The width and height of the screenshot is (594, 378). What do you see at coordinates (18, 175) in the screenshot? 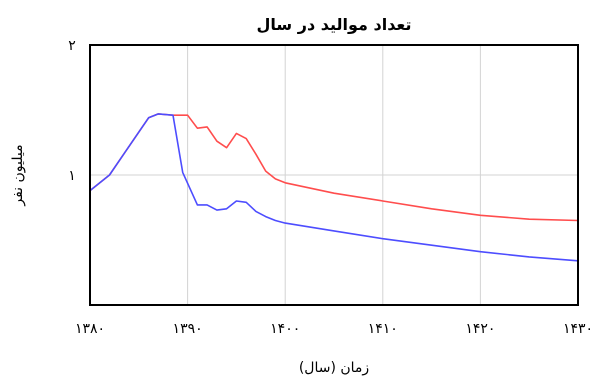
I see `y-axis-label: میلیون نفر` at bounding box center [18, 175].